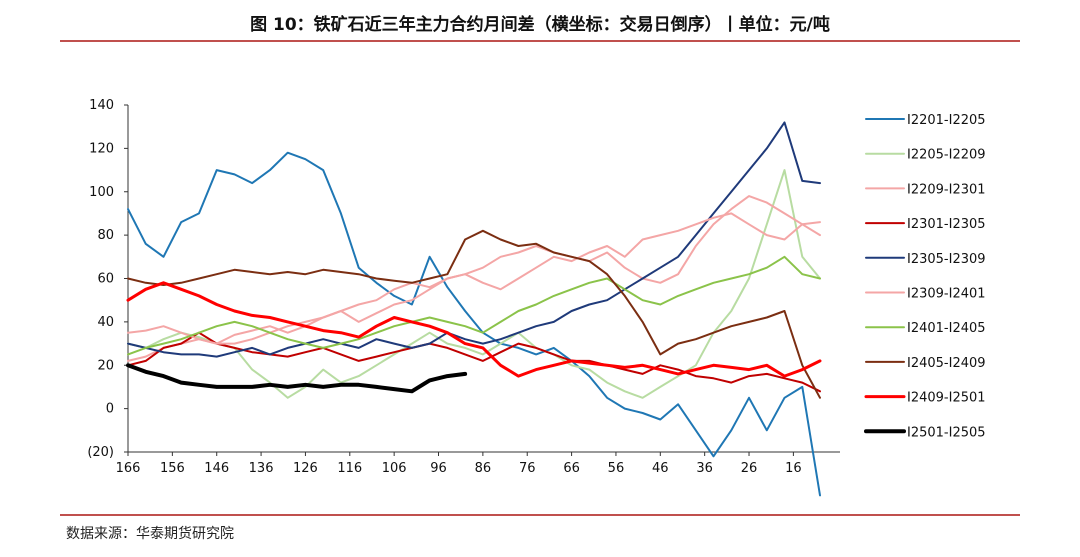  I want to click on y-tick-label: 60, so click(105, 279).